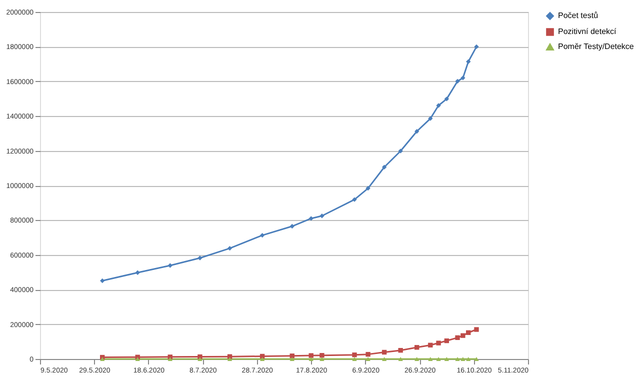 The height and width of the screenshot is (378, 640). Describe the element at coordinates (588, 31) in the screenshot. I see `legend-label: Pozitivní detekcí` at that location.